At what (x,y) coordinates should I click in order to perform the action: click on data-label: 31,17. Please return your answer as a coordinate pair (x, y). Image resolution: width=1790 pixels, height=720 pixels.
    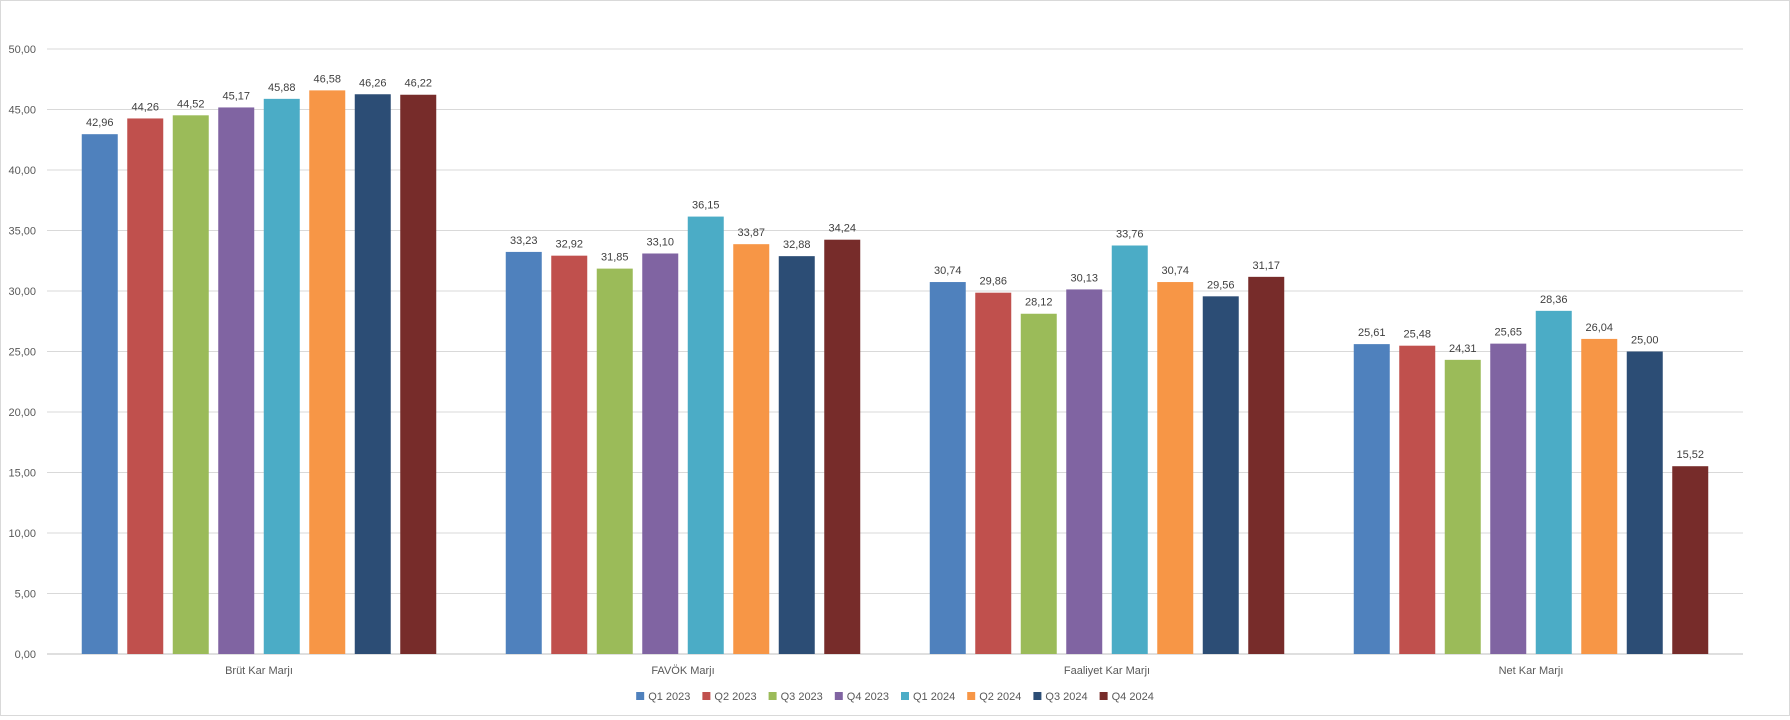
    Looking at the image, I should click on (1266, 266).